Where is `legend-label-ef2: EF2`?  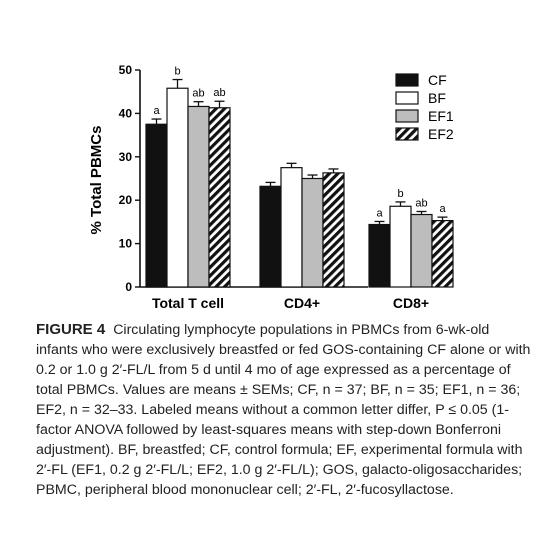
legend-label-ef2: EF2 is located at coordinates (441, 134).